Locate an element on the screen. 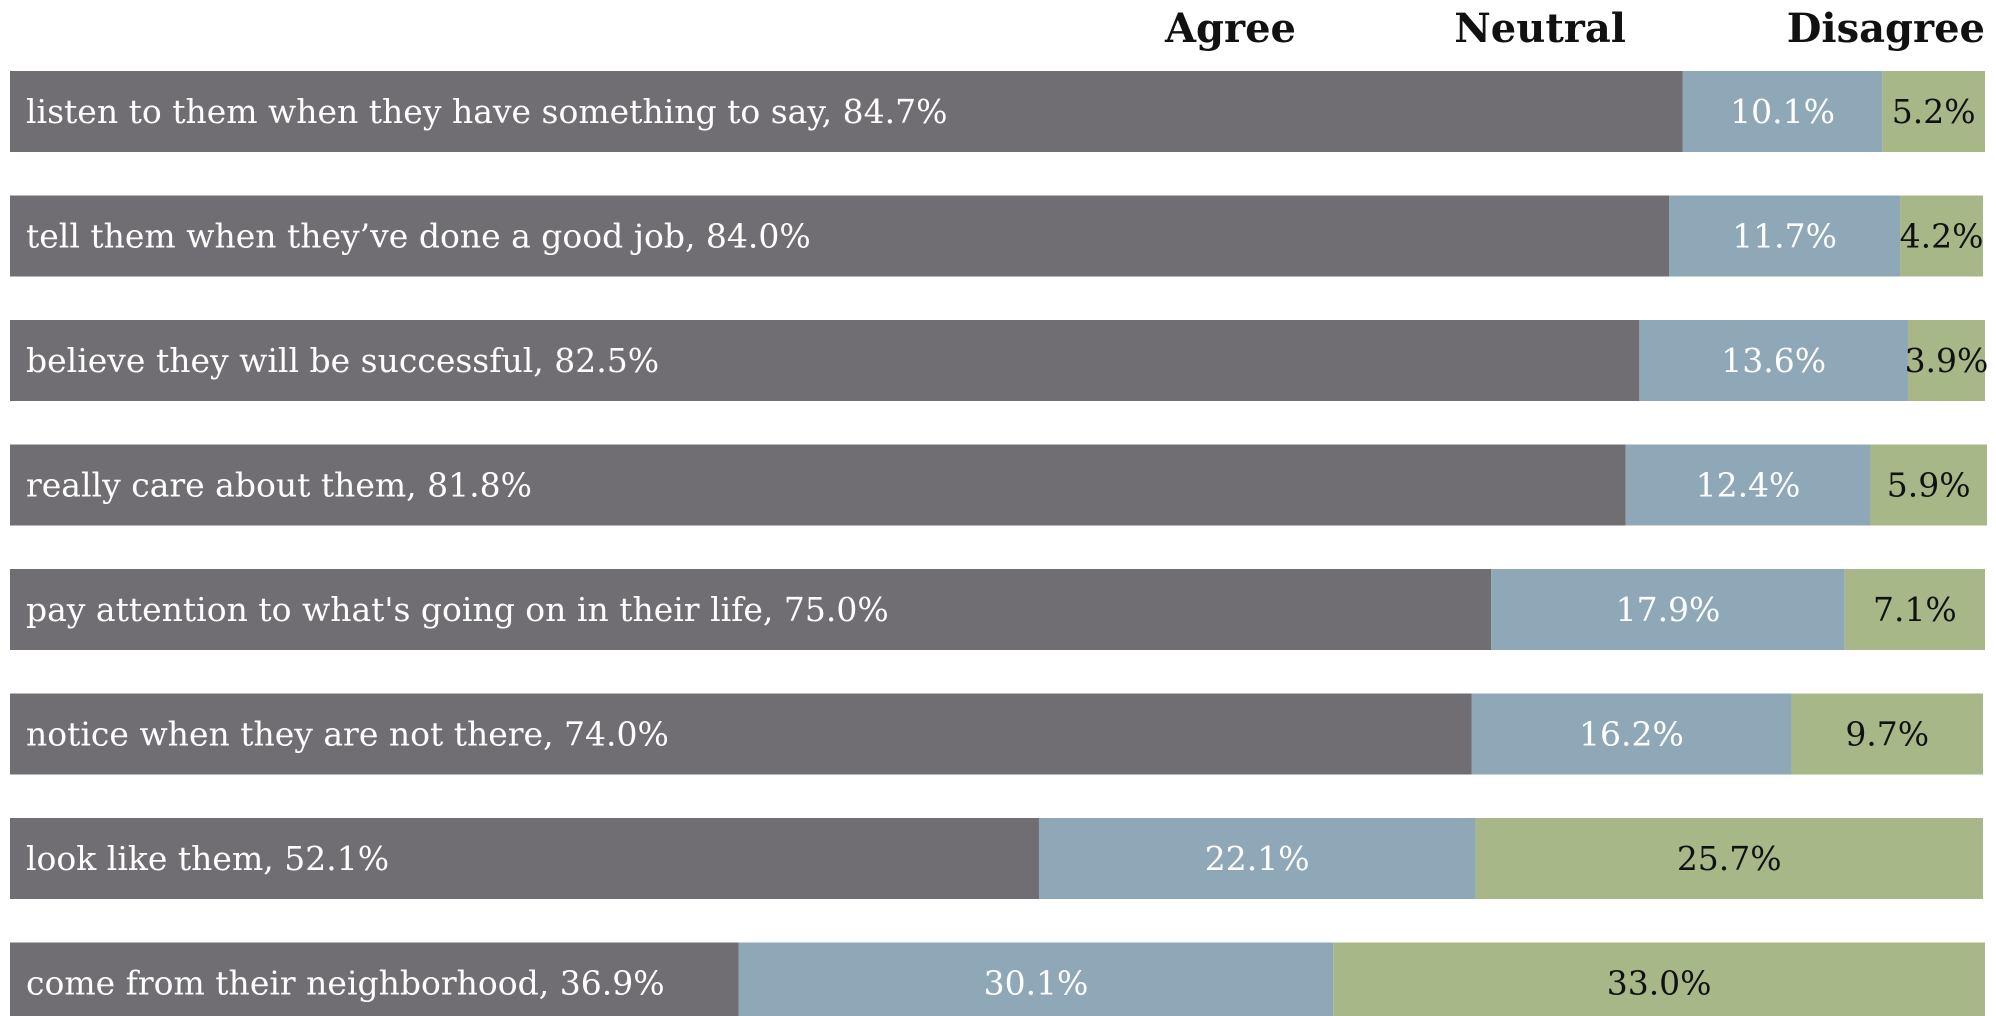 This screenshot has width=1996, height=1016. data-label-neutral-2: 11.7% is located at coordinates (1784, 236).